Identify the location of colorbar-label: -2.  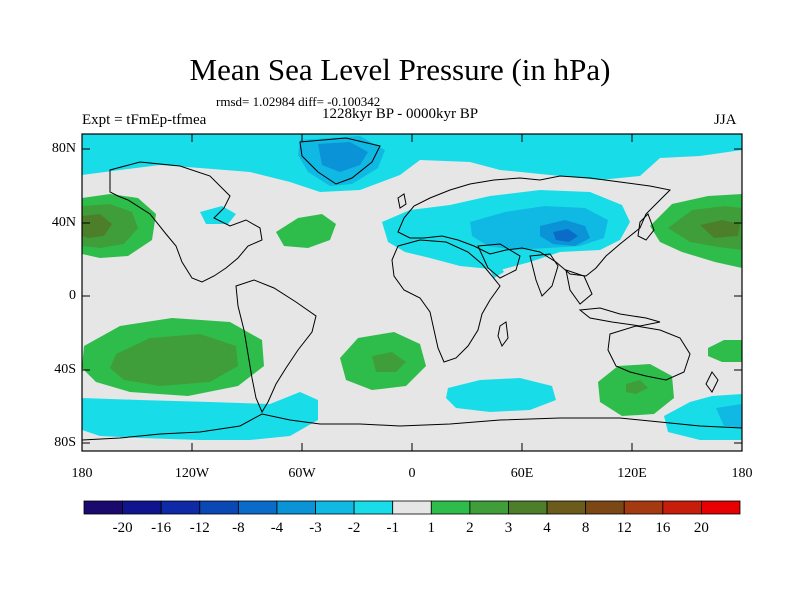
(354, 528).